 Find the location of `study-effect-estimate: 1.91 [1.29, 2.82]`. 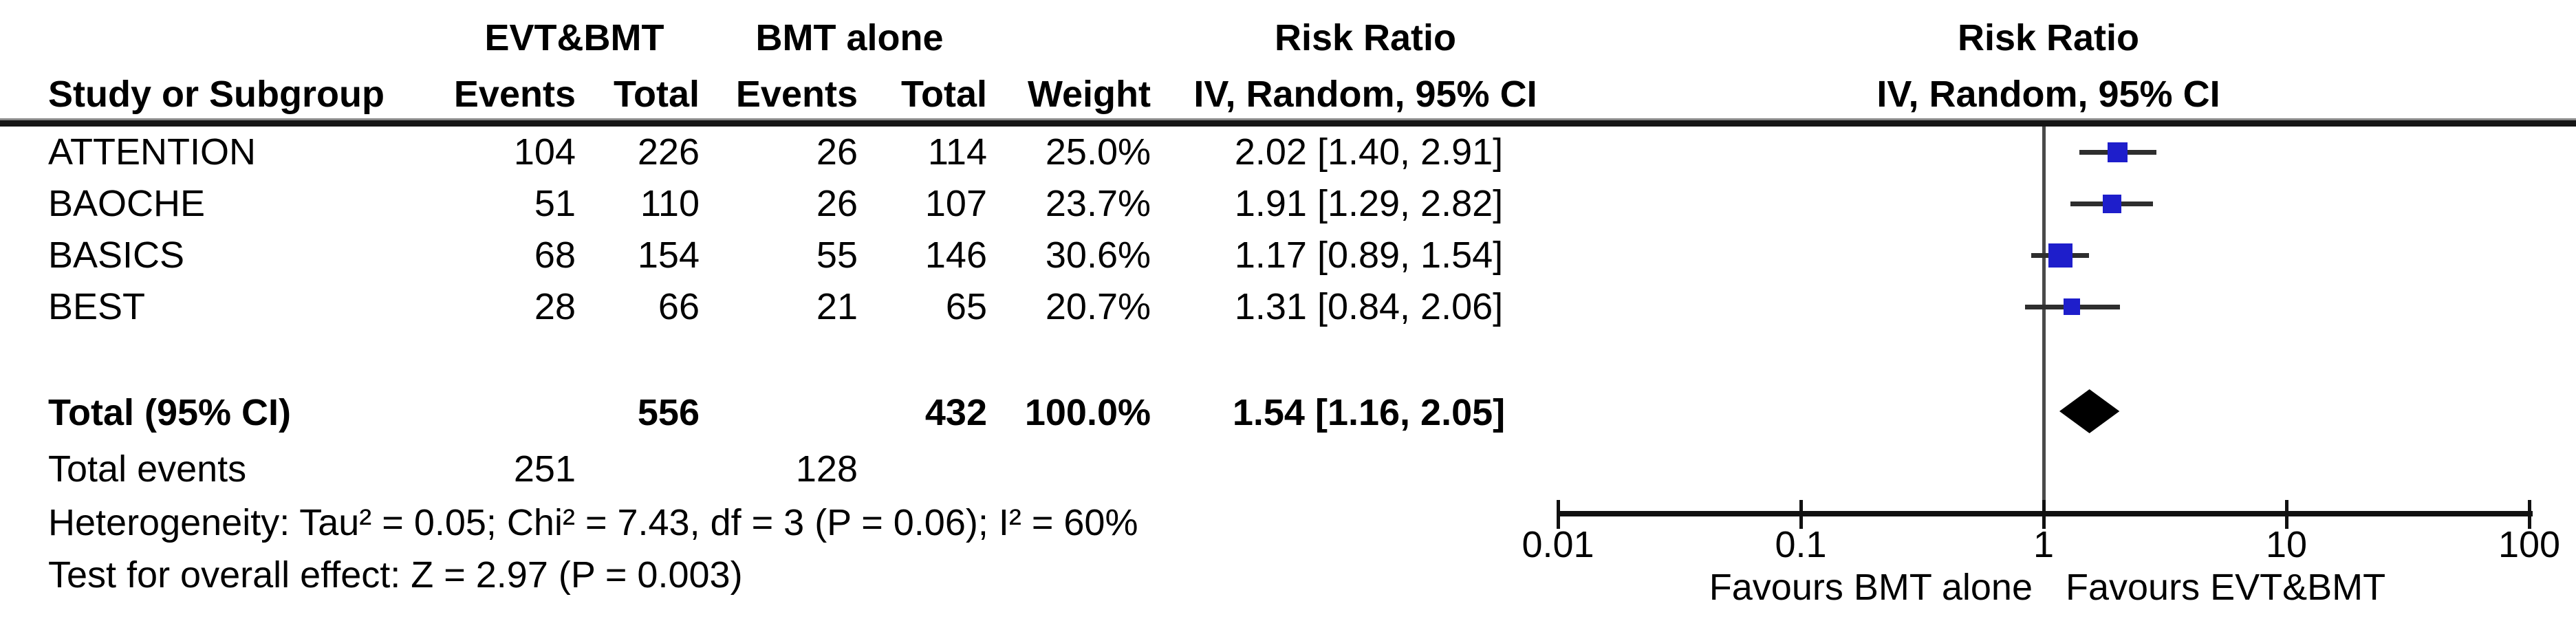

study-effect-estimate: 1.91 [1.29, 2.82] is located at coordinates (1369, 203).